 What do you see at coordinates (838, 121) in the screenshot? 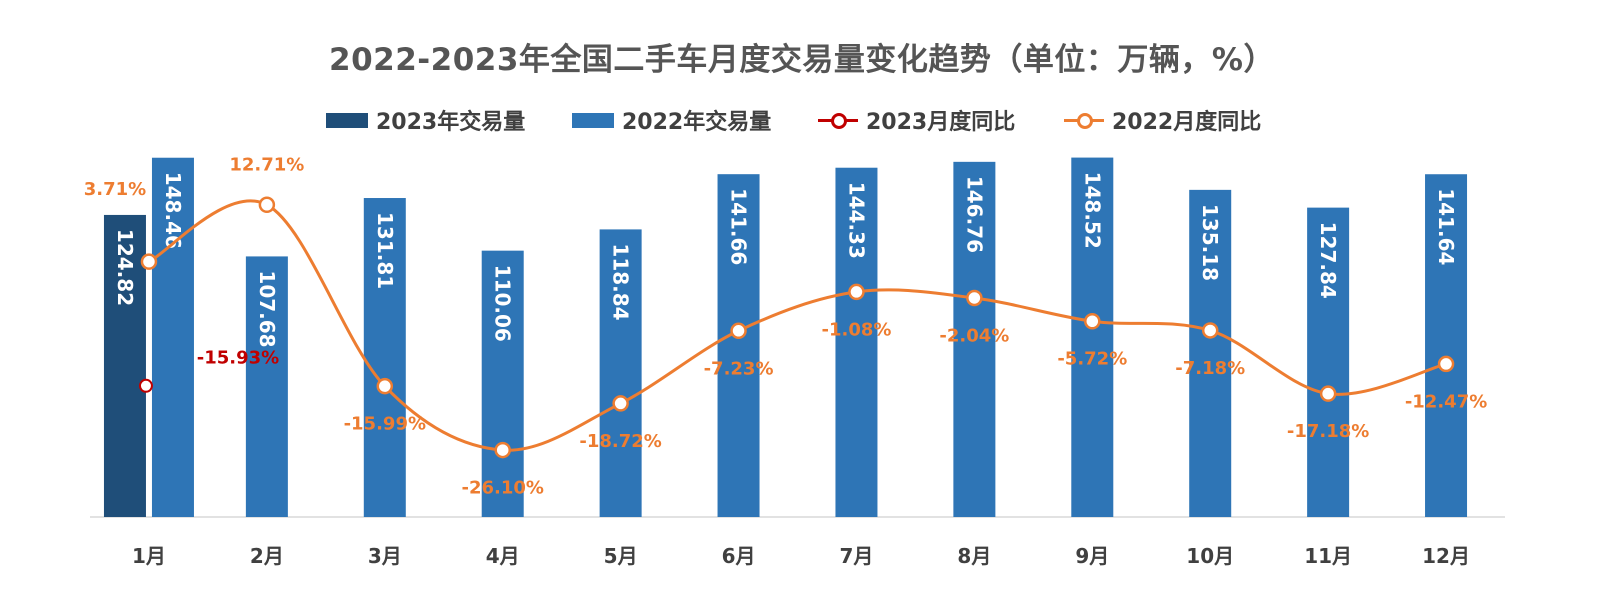
I see `legend-line-2023-yoy` at bounding box center [838, 121].